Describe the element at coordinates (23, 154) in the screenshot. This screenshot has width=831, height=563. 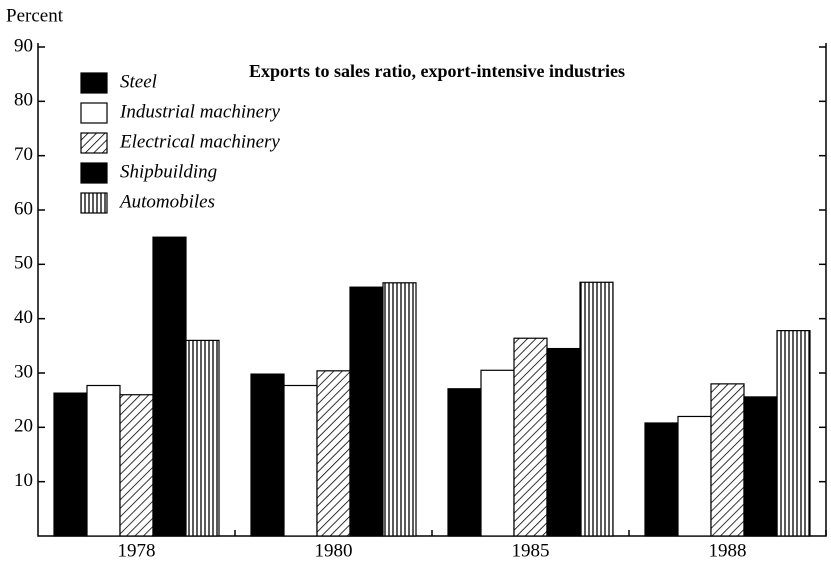
I see `y-tick-label: 70` at that location.